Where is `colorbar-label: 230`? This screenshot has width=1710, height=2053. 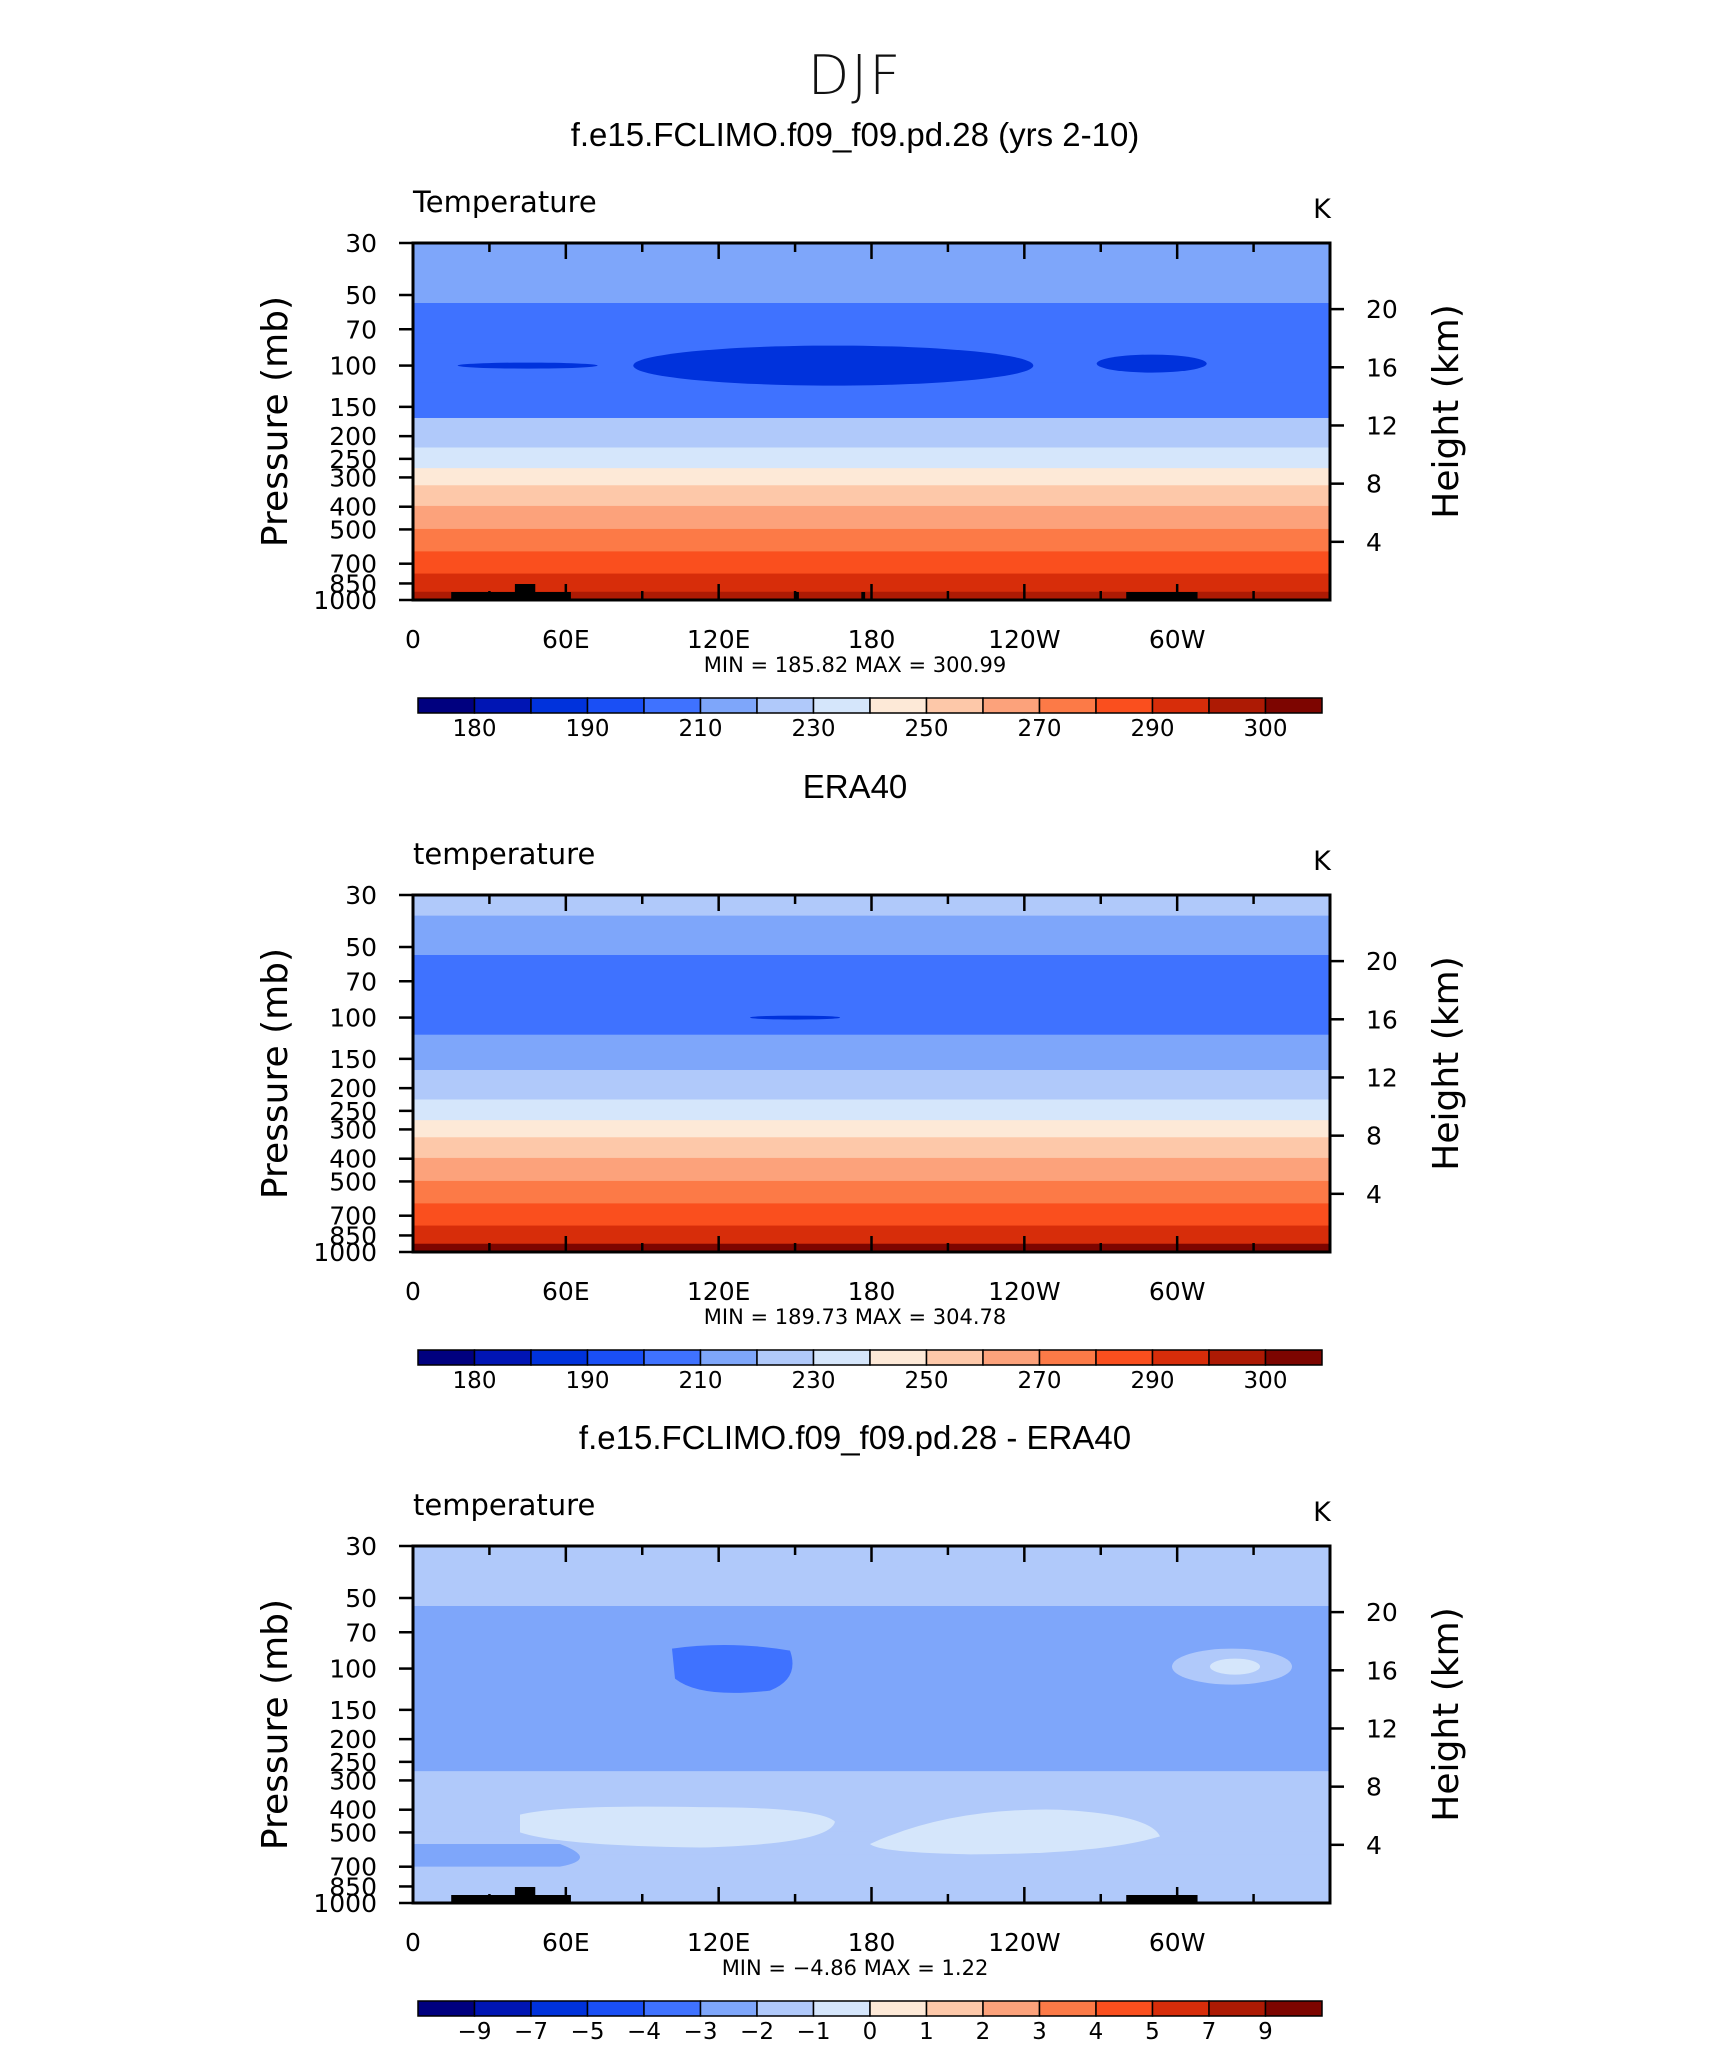 colorbar-label: 230 is located at coordinates (814, 729).